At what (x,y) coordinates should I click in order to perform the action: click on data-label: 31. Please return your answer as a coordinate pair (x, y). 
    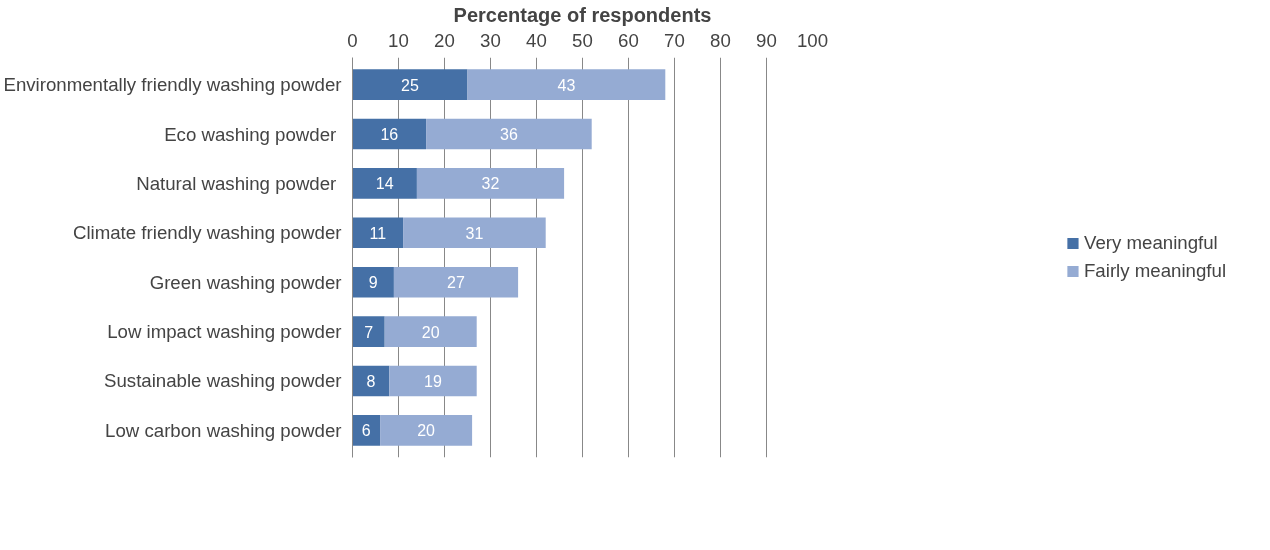
    Looking at the image, I should click on (474, 233).